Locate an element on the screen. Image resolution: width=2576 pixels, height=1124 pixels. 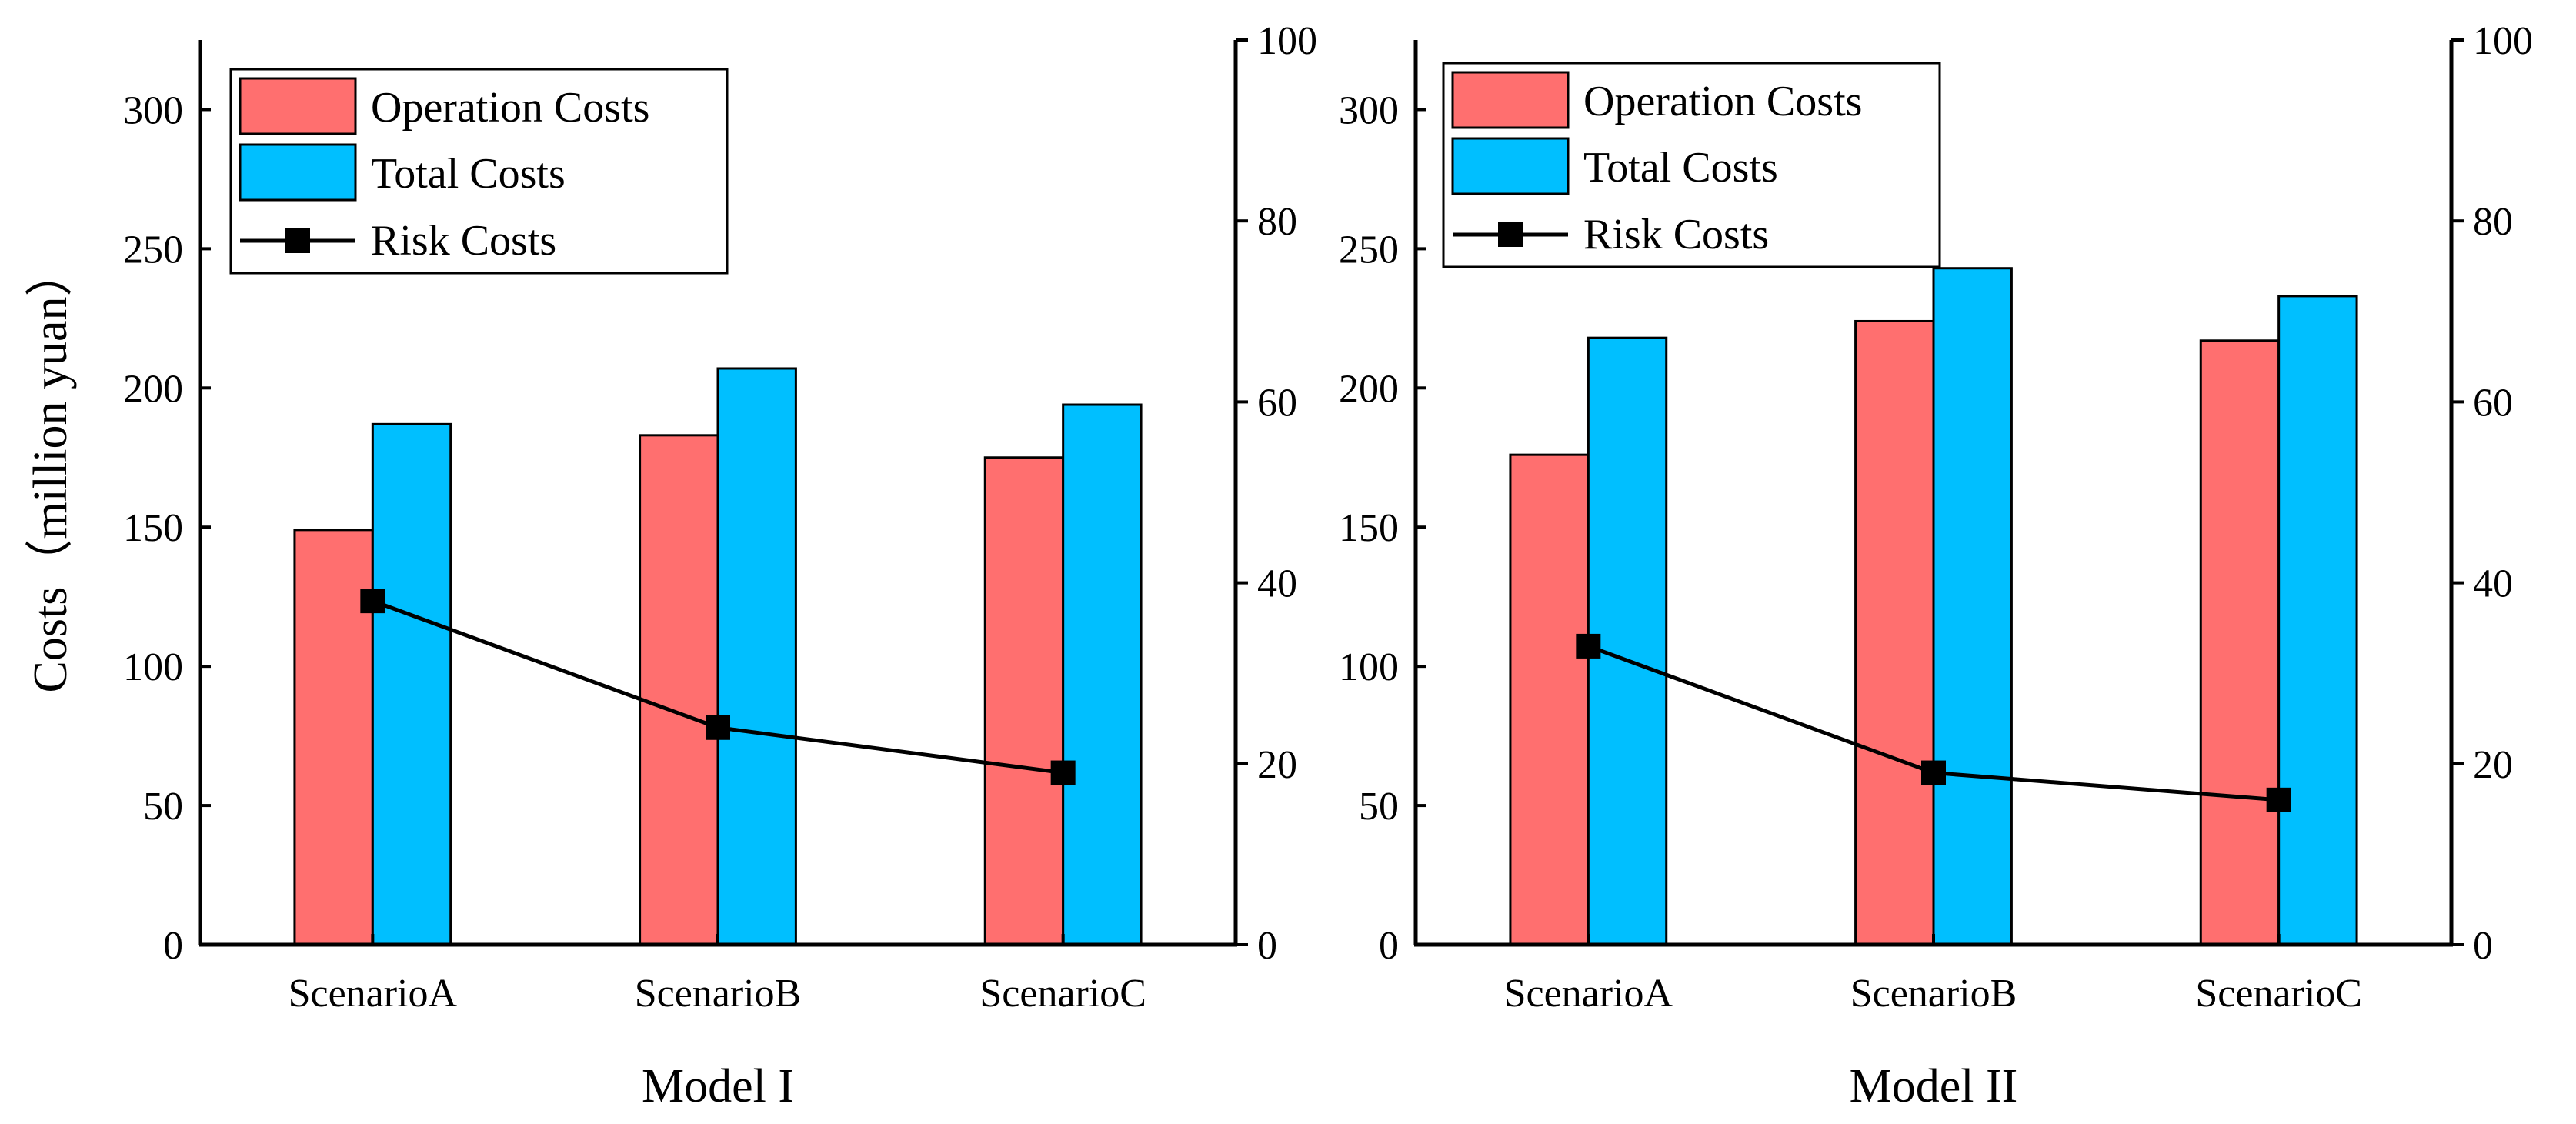
y-axis-title: Costs（million yuan） is located at coordinates (51, 471).